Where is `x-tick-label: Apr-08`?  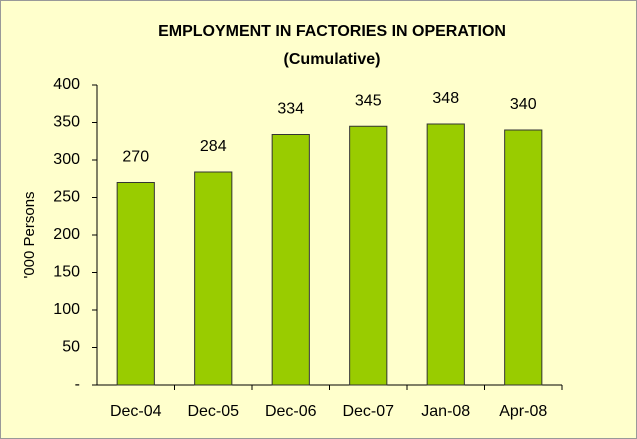 x-tick-label: Apr-08 is located at coordinates (523, 411).